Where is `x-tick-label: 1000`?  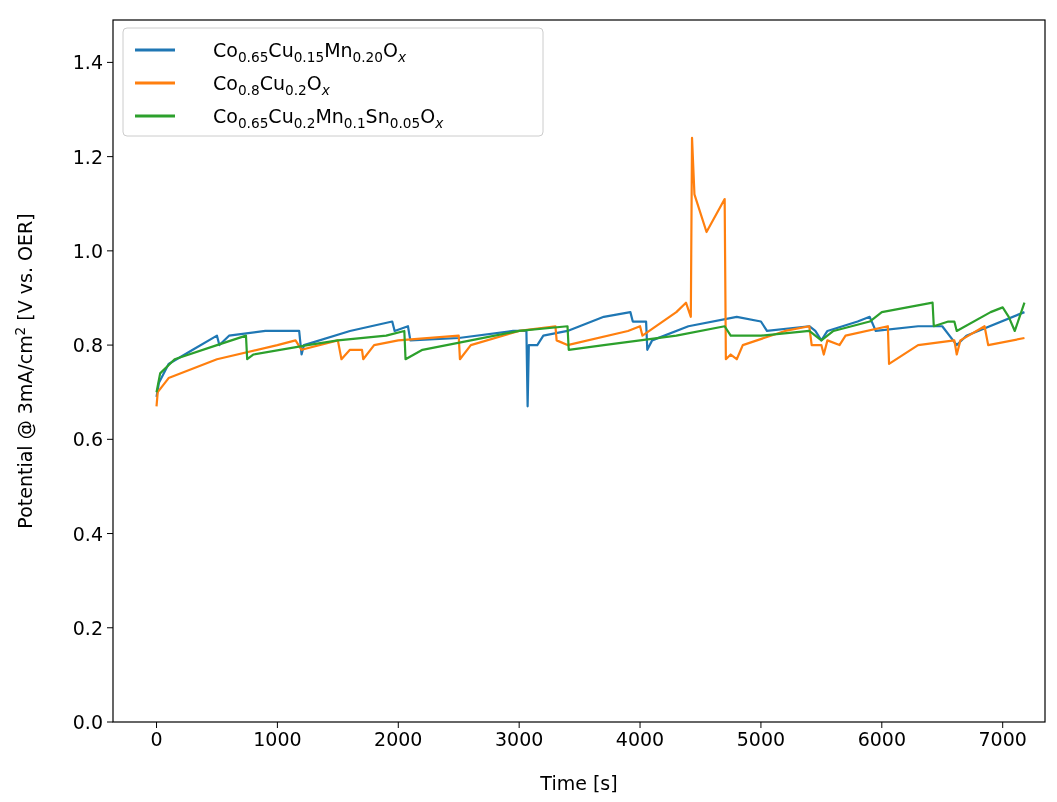
x-tick-label: 1000 is located at coordinates (277, 739).